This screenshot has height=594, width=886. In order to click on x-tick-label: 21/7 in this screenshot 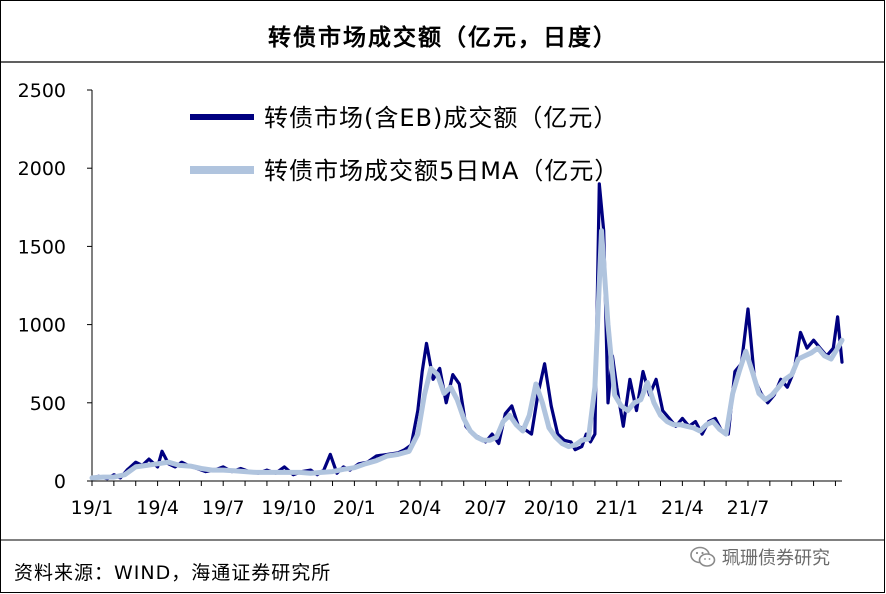, I will do `click(748, 508)`.